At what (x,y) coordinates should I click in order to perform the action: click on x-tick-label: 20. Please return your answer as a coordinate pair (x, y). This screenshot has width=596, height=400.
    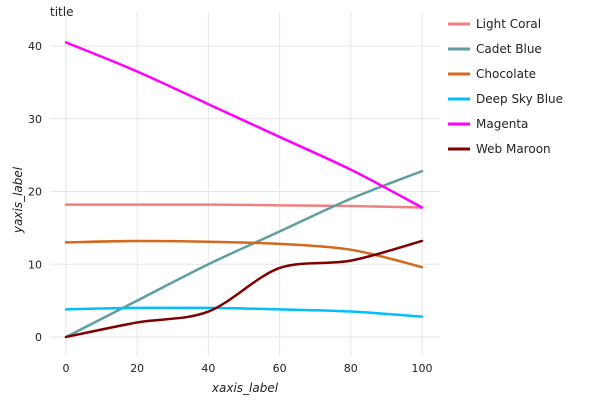
    Looking at the image, I should click on (137, 368).